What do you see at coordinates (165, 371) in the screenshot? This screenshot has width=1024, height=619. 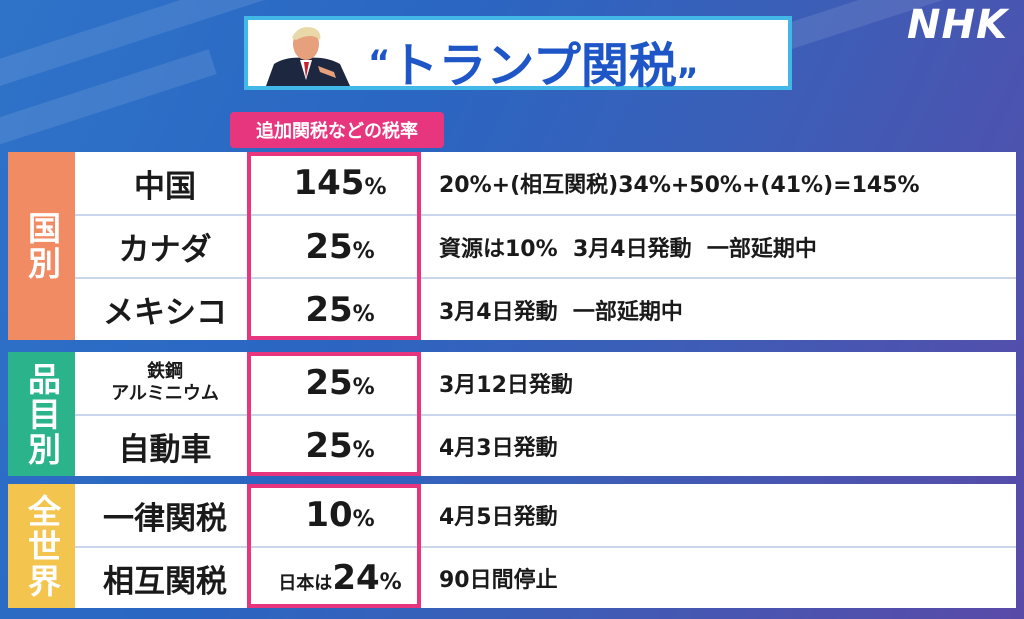 I see `row-name-line: 鉄鋼` at bounding box center [165, 371].